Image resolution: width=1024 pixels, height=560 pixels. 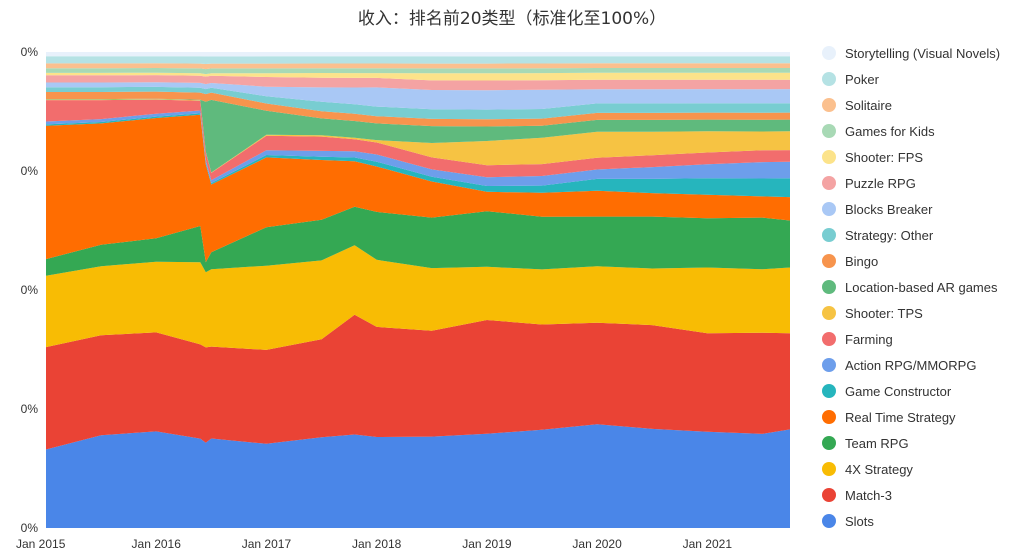 What do you see at coordinates (868, 105) in the screenshot?
I see `legend-label: Solitaire` at bounding box center [868, 105].